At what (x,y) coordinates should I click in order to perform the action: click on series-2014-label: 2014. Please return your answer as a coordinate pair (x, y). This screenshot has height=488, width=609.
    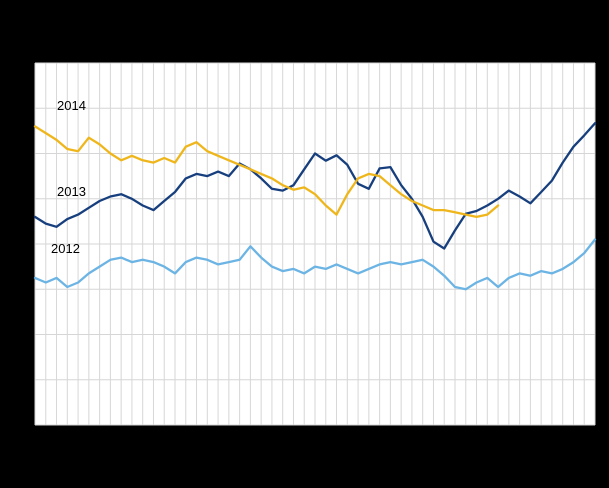
    Looking at the image, I should click on (71, 105).